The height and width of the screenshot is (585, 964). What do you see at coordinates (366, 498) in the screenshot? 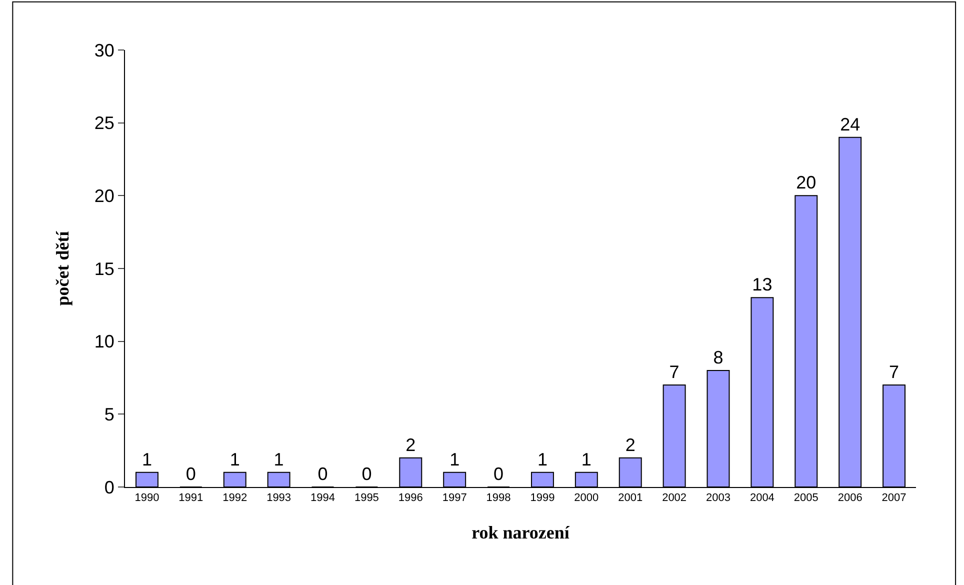
I see `x-tick-label: 1995` at bounding box center [366, 498].